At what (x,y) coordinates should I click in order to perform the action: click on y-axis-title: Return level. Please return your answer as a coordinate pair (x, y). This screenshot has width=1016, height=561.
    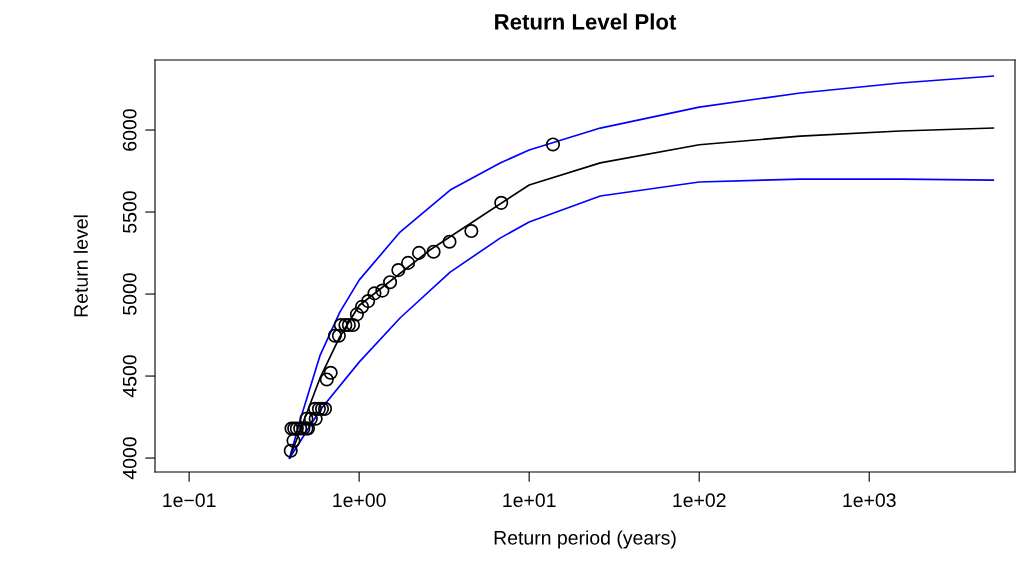
    Looking at the image, I should click on (80, 266).